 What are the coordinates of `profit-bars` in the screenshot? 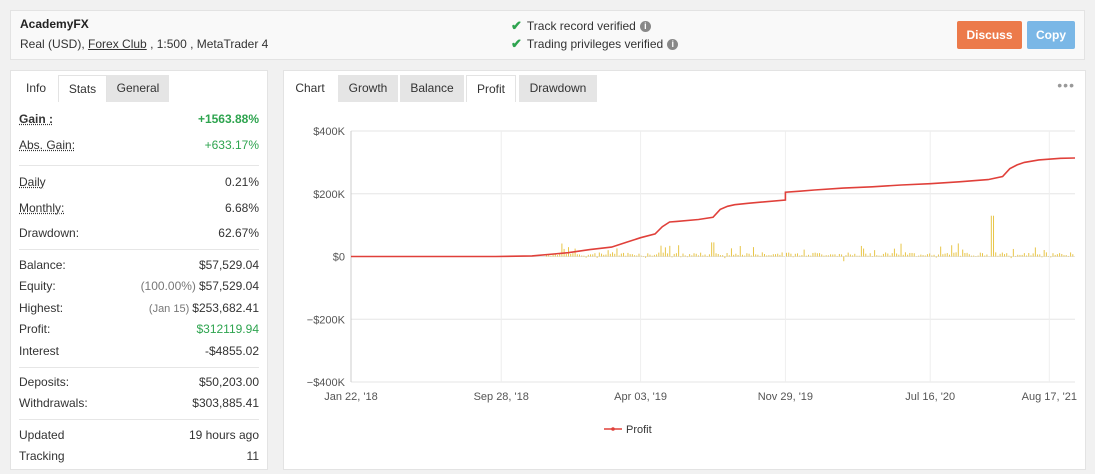 It's located at (809, 238).